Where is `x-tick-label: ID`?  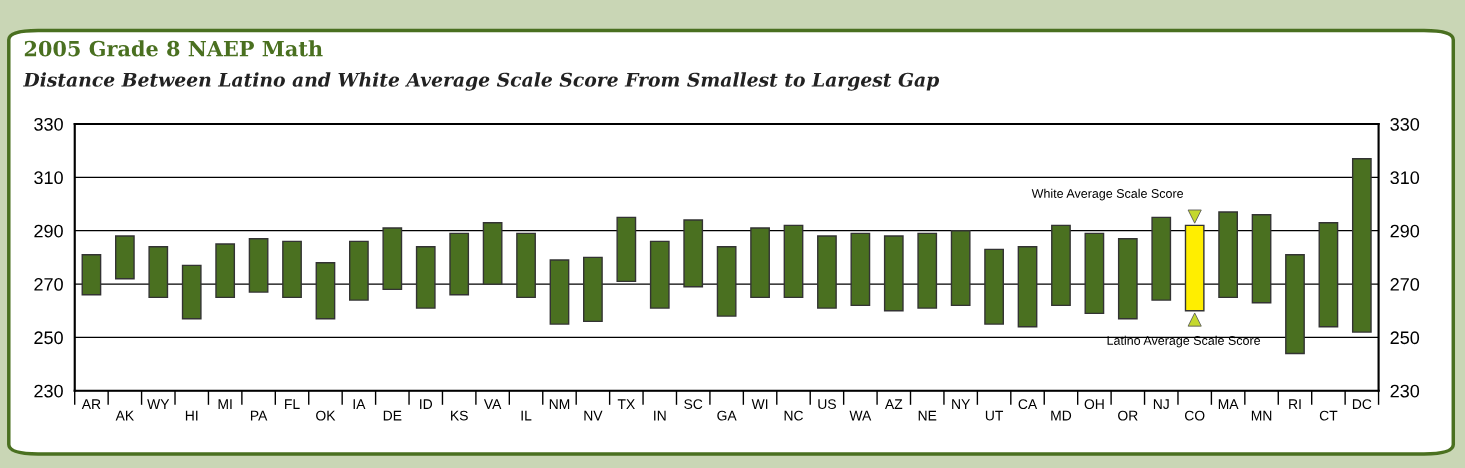
x-tick-label: ID is located at coordinates (426, 404).